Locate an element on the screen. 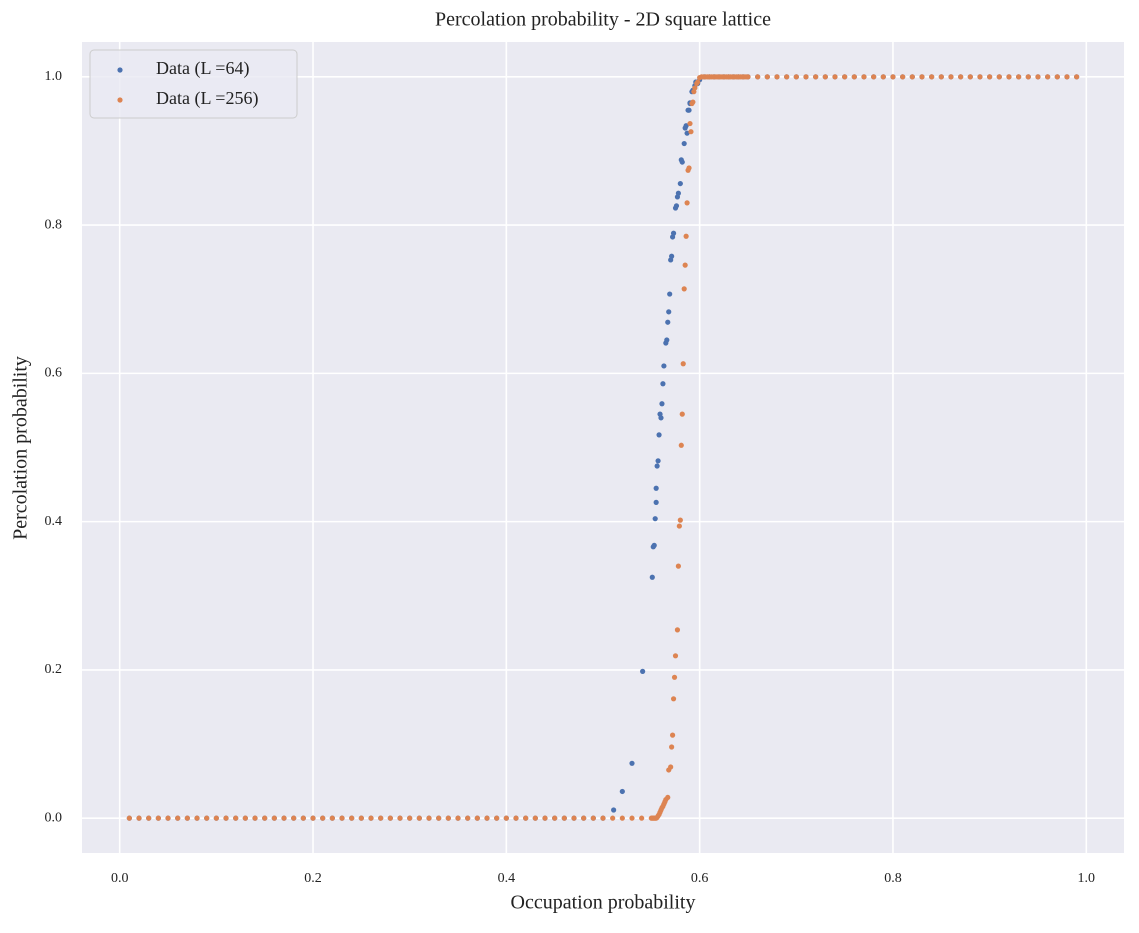  y-tick-label: 0.4 is located at coordinates (54, 521).